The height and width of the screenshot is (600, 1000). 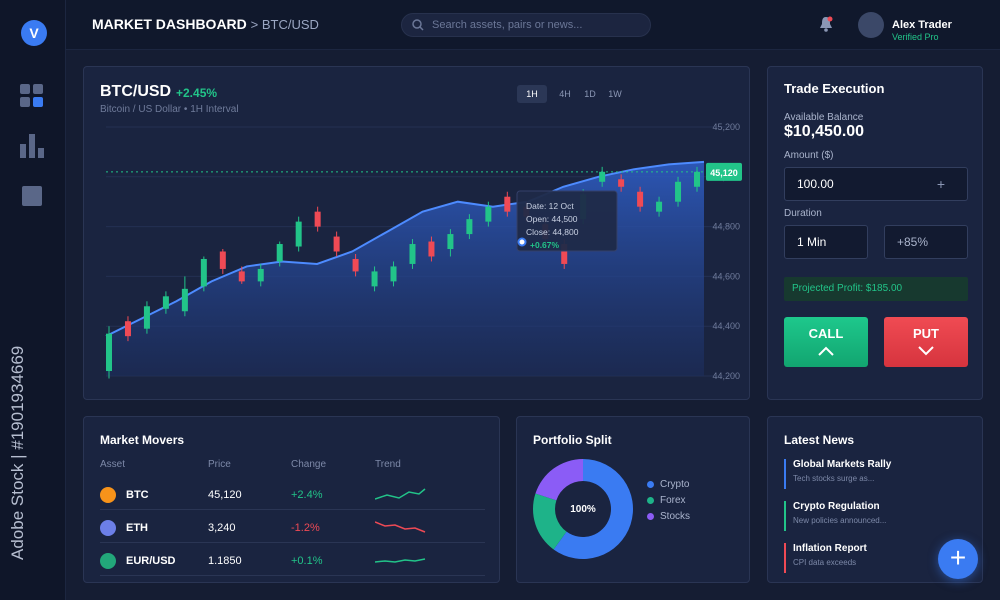 What do you see at coordinates (590, 94) in the screenshot?
I see `timeframe-1d: 1D` at bounding box center [590, 94].